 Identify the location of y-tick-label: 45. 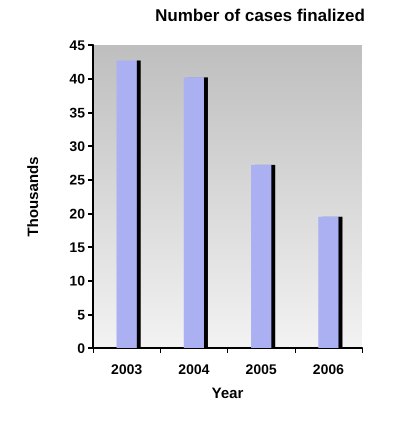
(77, 45).